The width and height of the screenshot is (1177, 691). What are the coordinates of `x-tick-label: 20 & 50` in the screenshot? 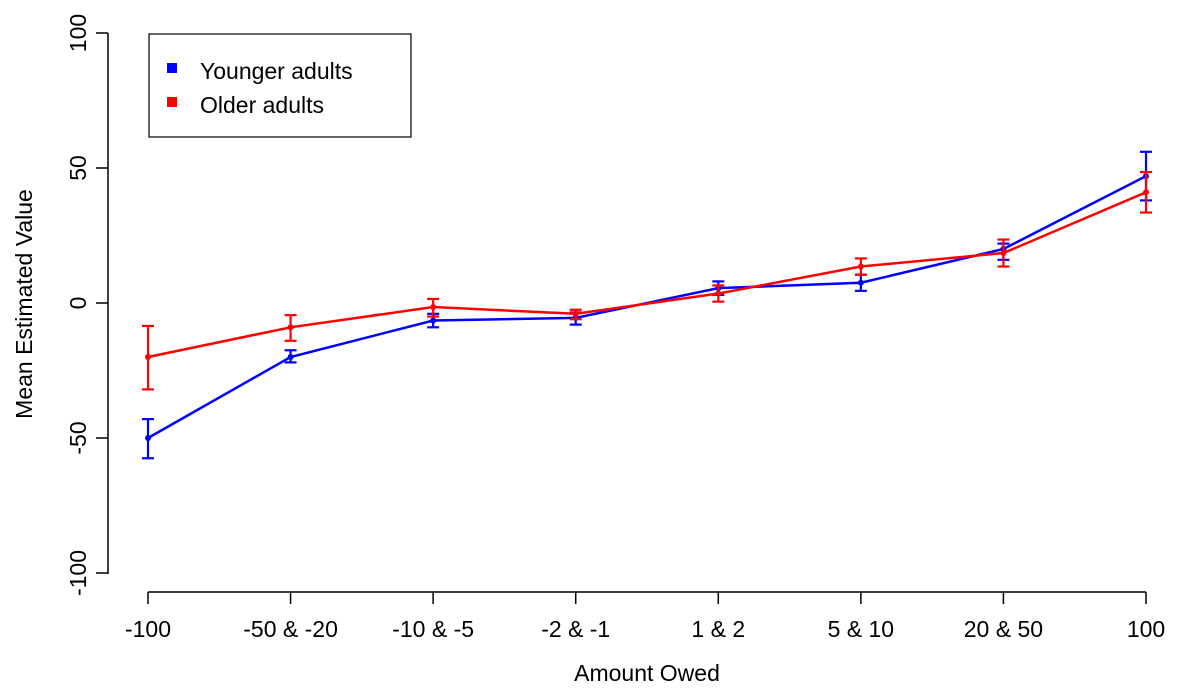 It's located at (1003, 629).